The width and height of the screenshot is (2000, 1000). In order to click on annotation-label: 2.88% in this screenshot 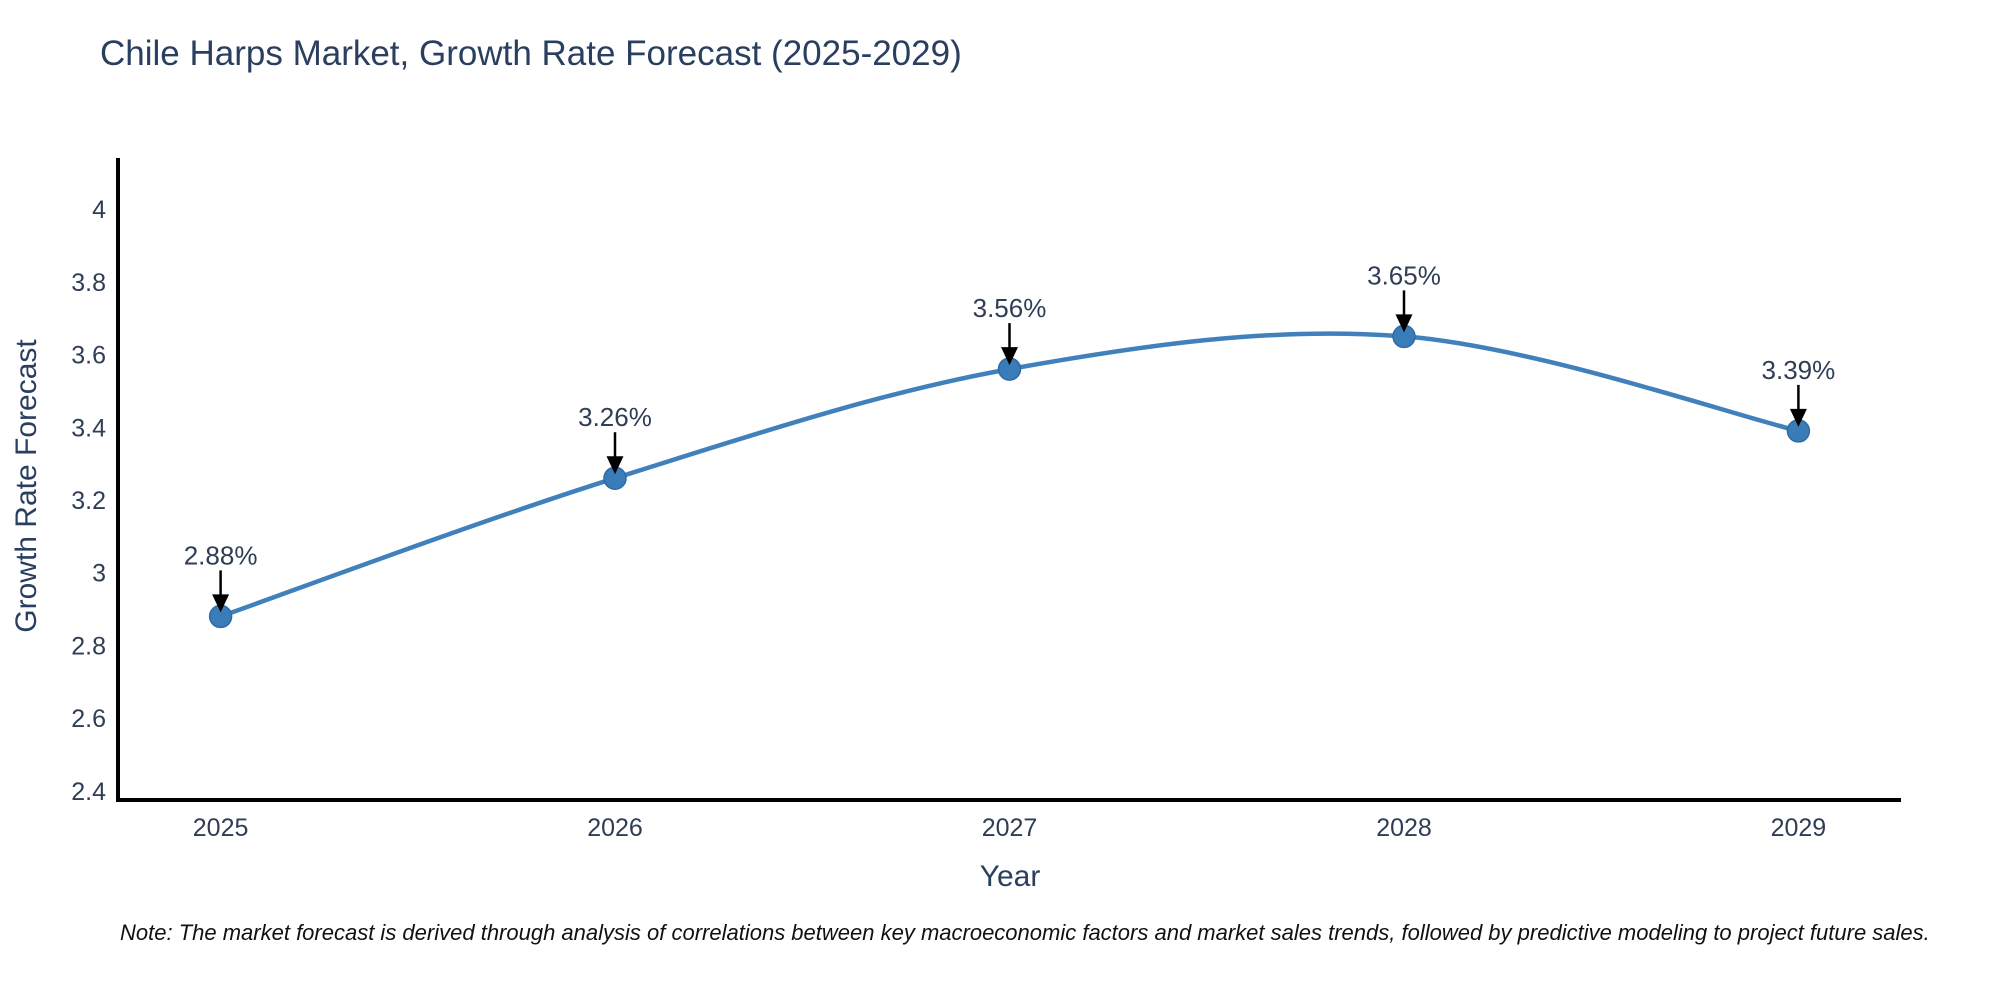, I will do `click(221, 555)`.